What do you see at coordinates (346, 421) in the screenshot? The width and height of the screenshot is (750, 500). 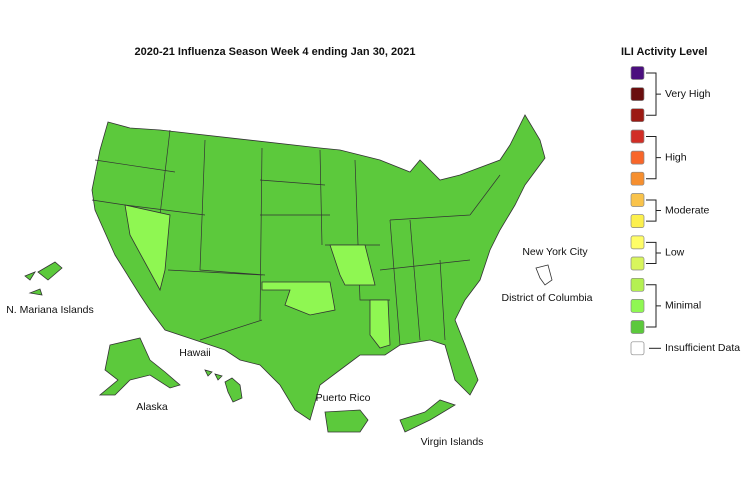 I see `puerto-rico` at bounding box center [346, 421].